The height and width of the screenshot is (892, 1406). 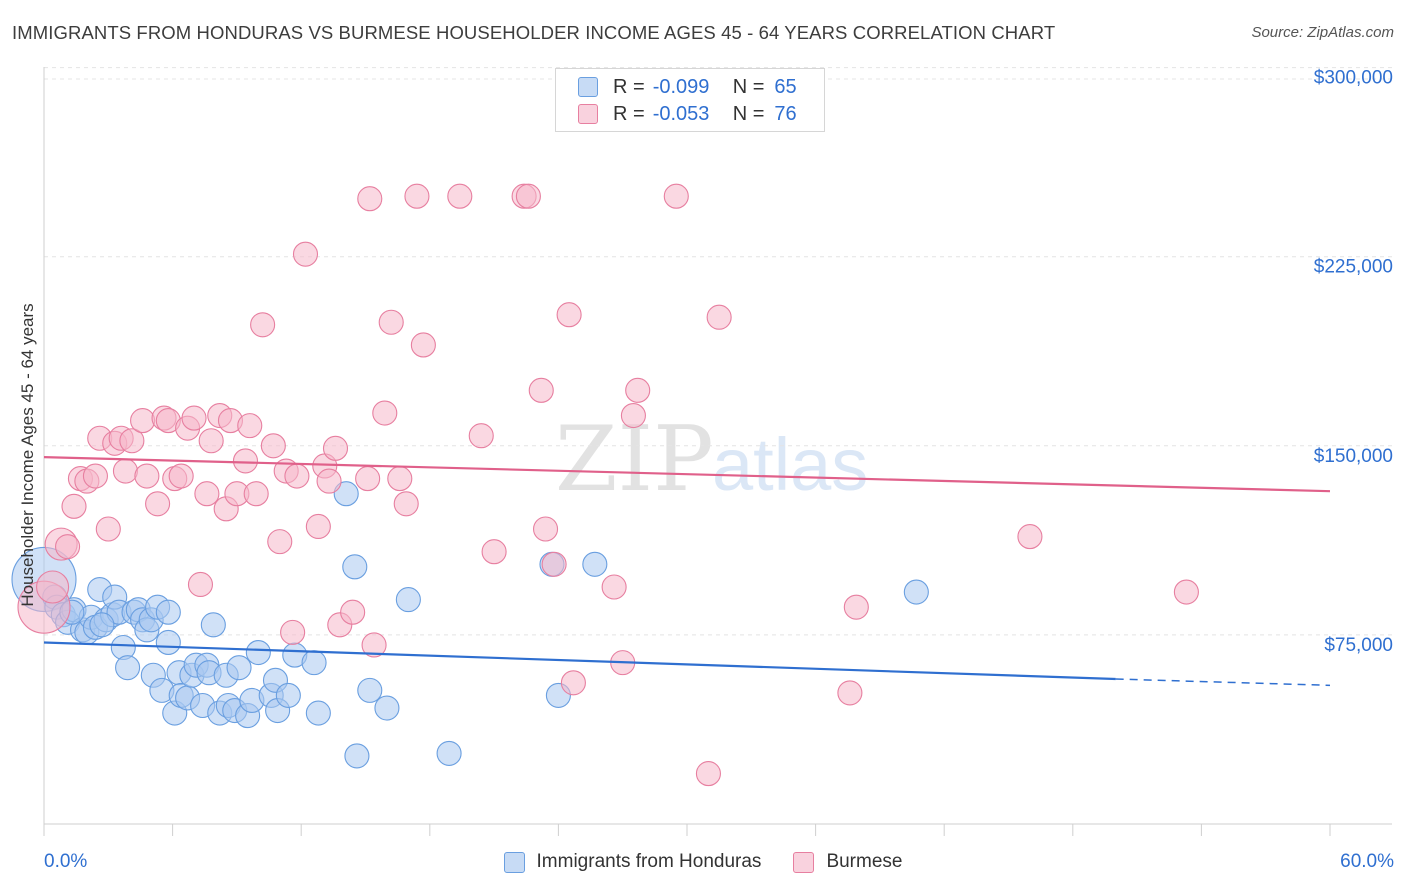 What do you see at coordinates (1353, 267) in the screenshot?
I see `y-tick-label: $225,000` at bounding box center [1353, 267].